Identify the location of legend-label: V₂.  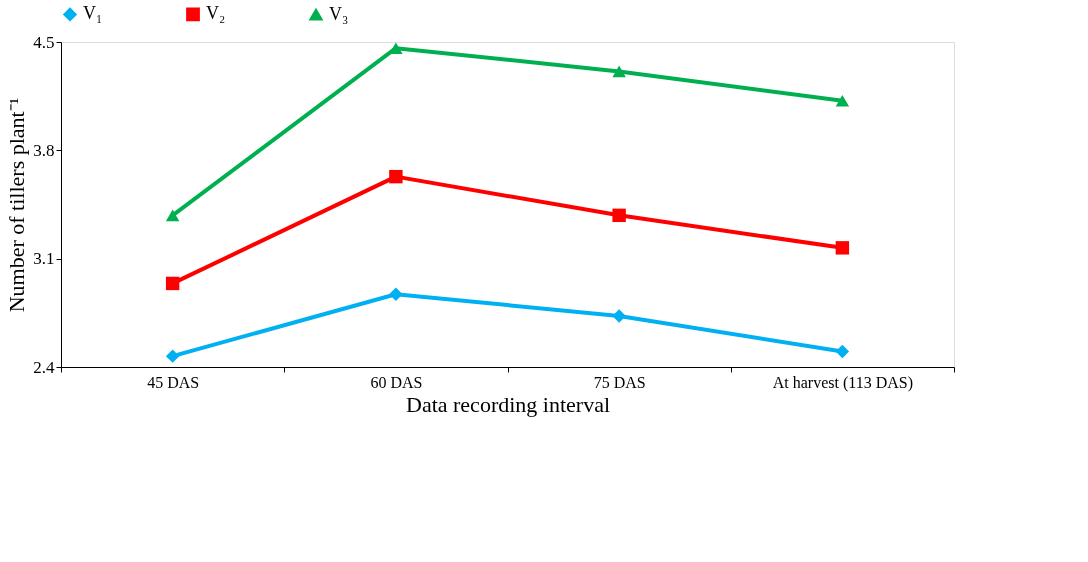
(216, 13).